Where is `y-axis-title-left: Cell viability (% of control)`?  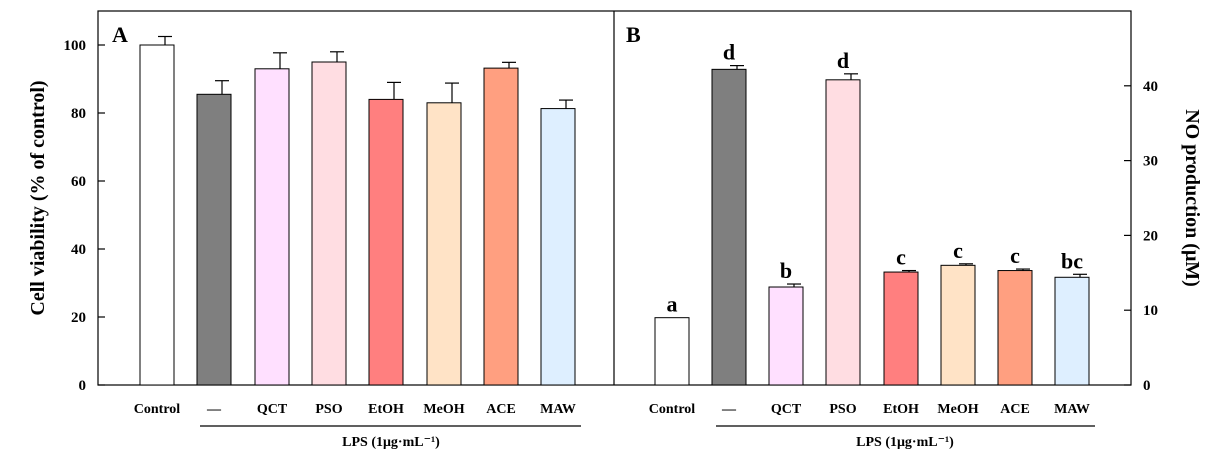
y-axis-title-left: Cell viability (% of control) is located at coordinates (38, 197).